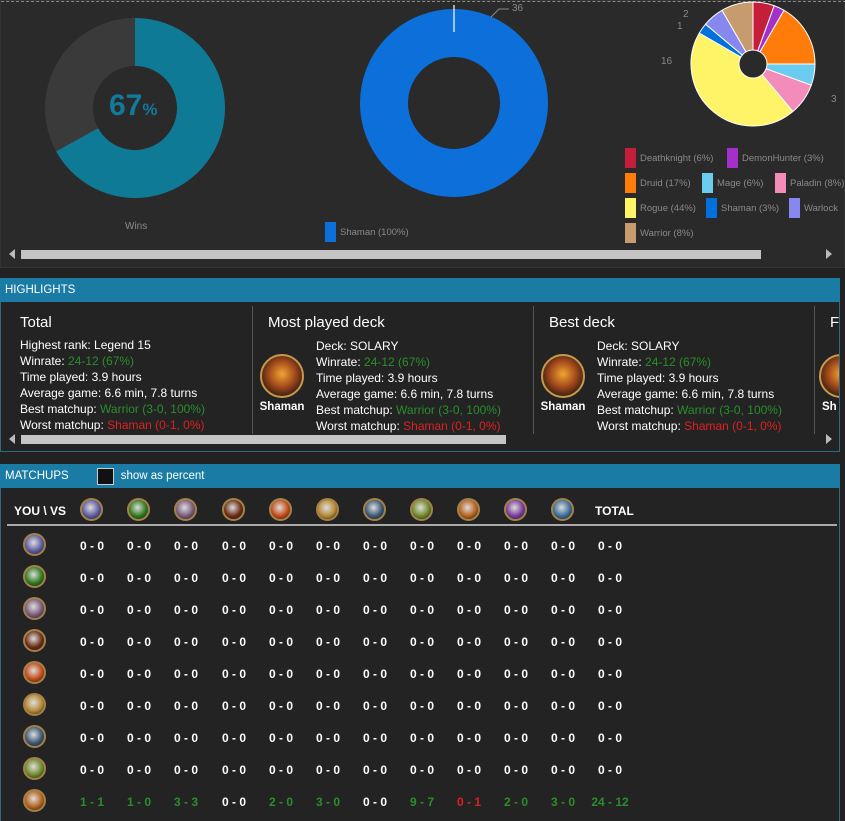  I want to click on worst-value: Shaman (0-1, 0%), so click(156, 425).